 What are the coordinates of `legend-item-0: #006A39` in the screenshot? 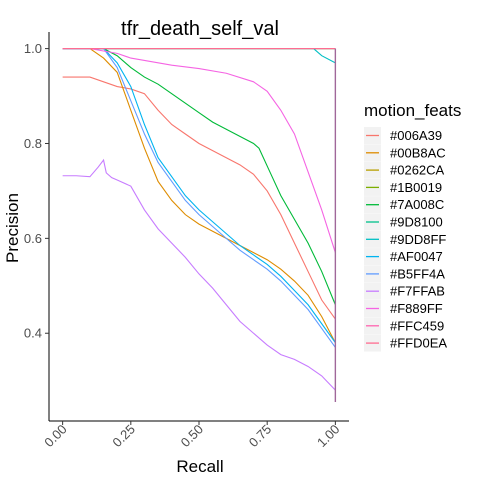 It's located at (403, 135).